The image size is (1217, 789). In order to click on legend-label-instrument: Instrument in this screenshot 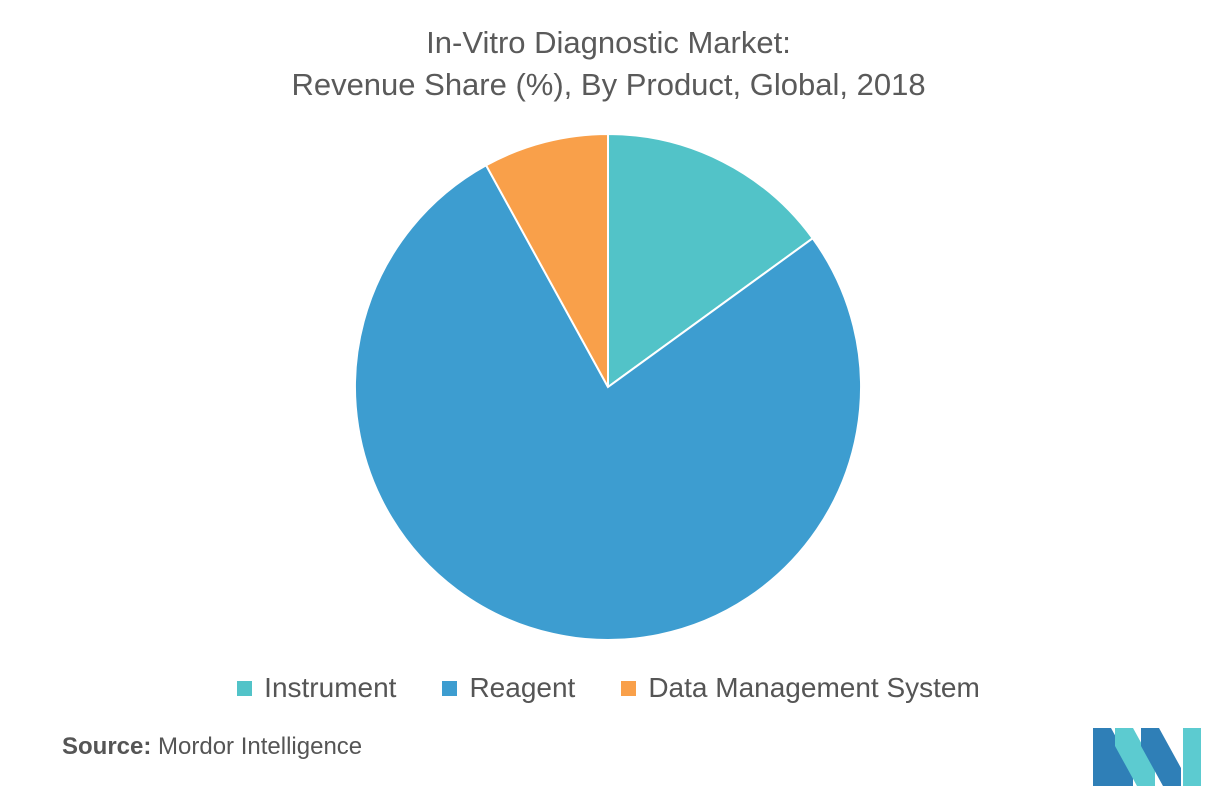, I will do `click(330, 687)`.